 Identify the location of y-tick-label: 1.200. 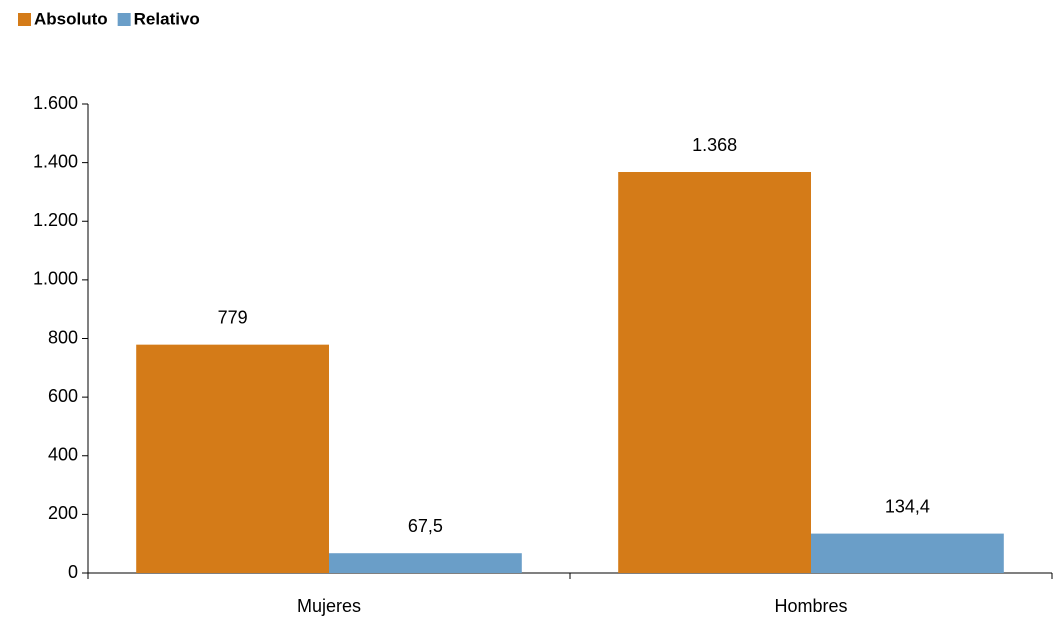
(55, 220).